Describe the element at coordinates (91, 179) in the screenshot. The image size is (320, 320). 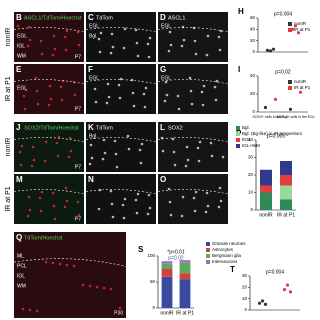
I see `panel-letter: N` at that location.